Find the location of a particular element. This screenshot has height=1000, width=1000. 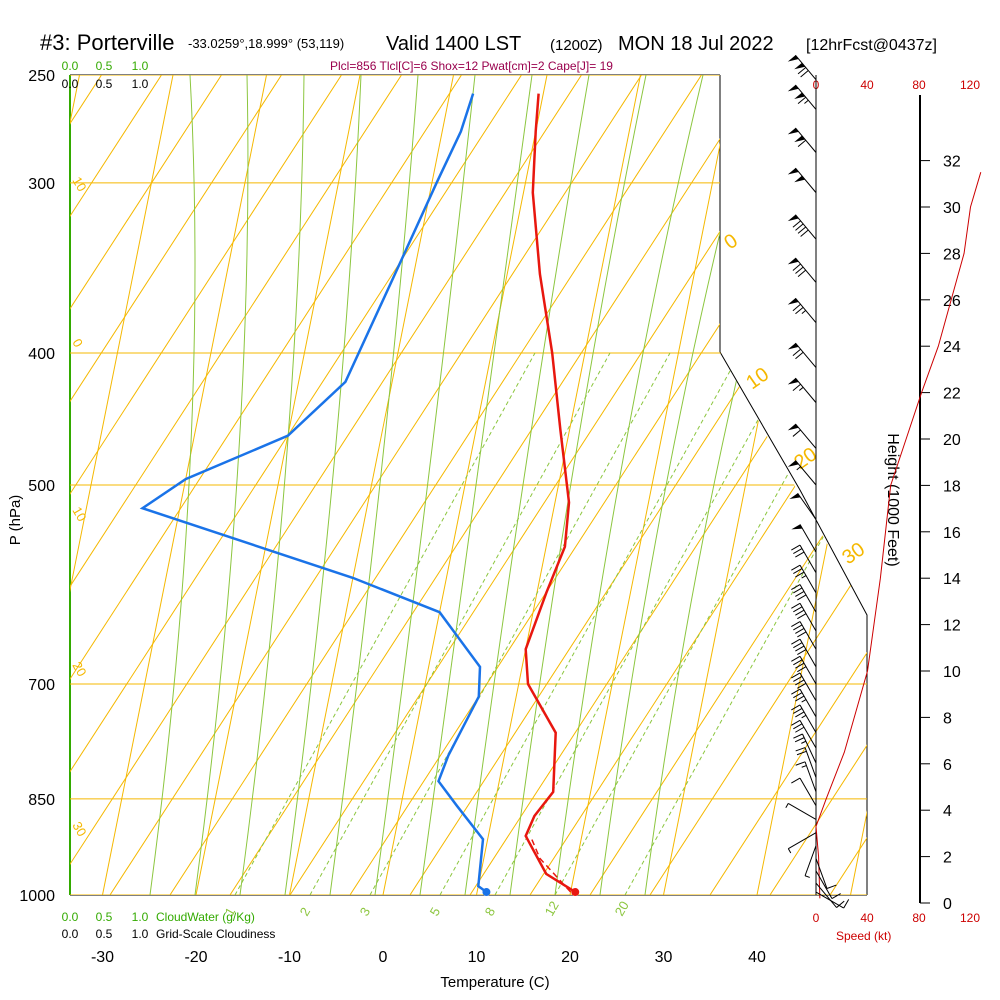

moist-adiabat-line is located at coordinates (172, 485).